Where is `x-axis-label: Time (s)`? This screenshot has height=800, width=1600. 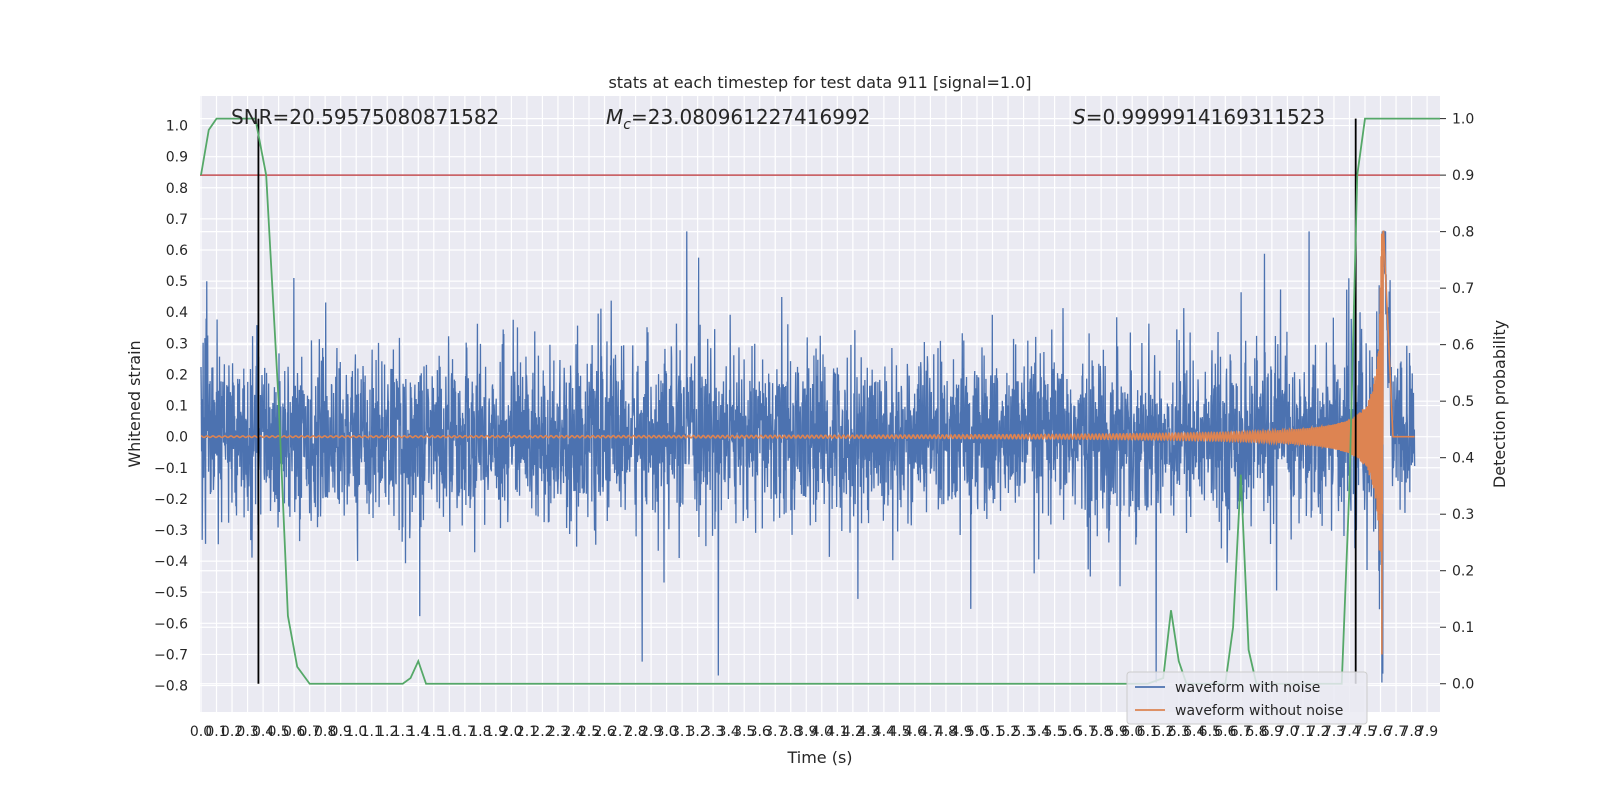 x-axis-label: Time (s) is located at coordinates (819, 757).